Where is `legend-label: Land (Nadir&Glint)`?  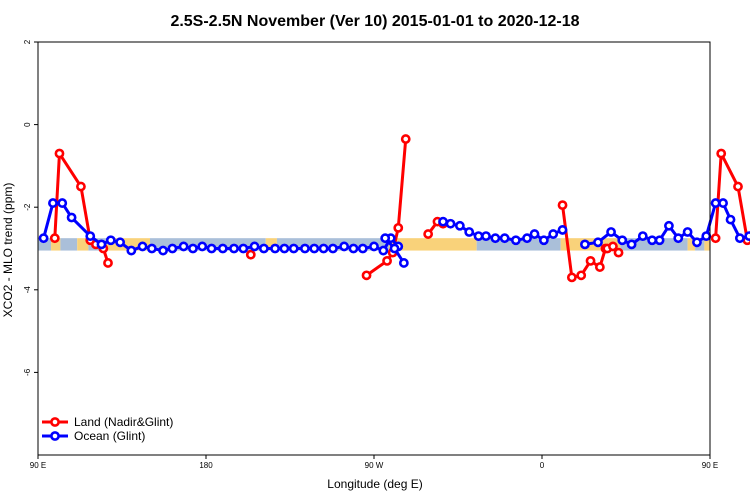
legend-label: Land (Nadir&Glint) is located at coordinates (123, 422).